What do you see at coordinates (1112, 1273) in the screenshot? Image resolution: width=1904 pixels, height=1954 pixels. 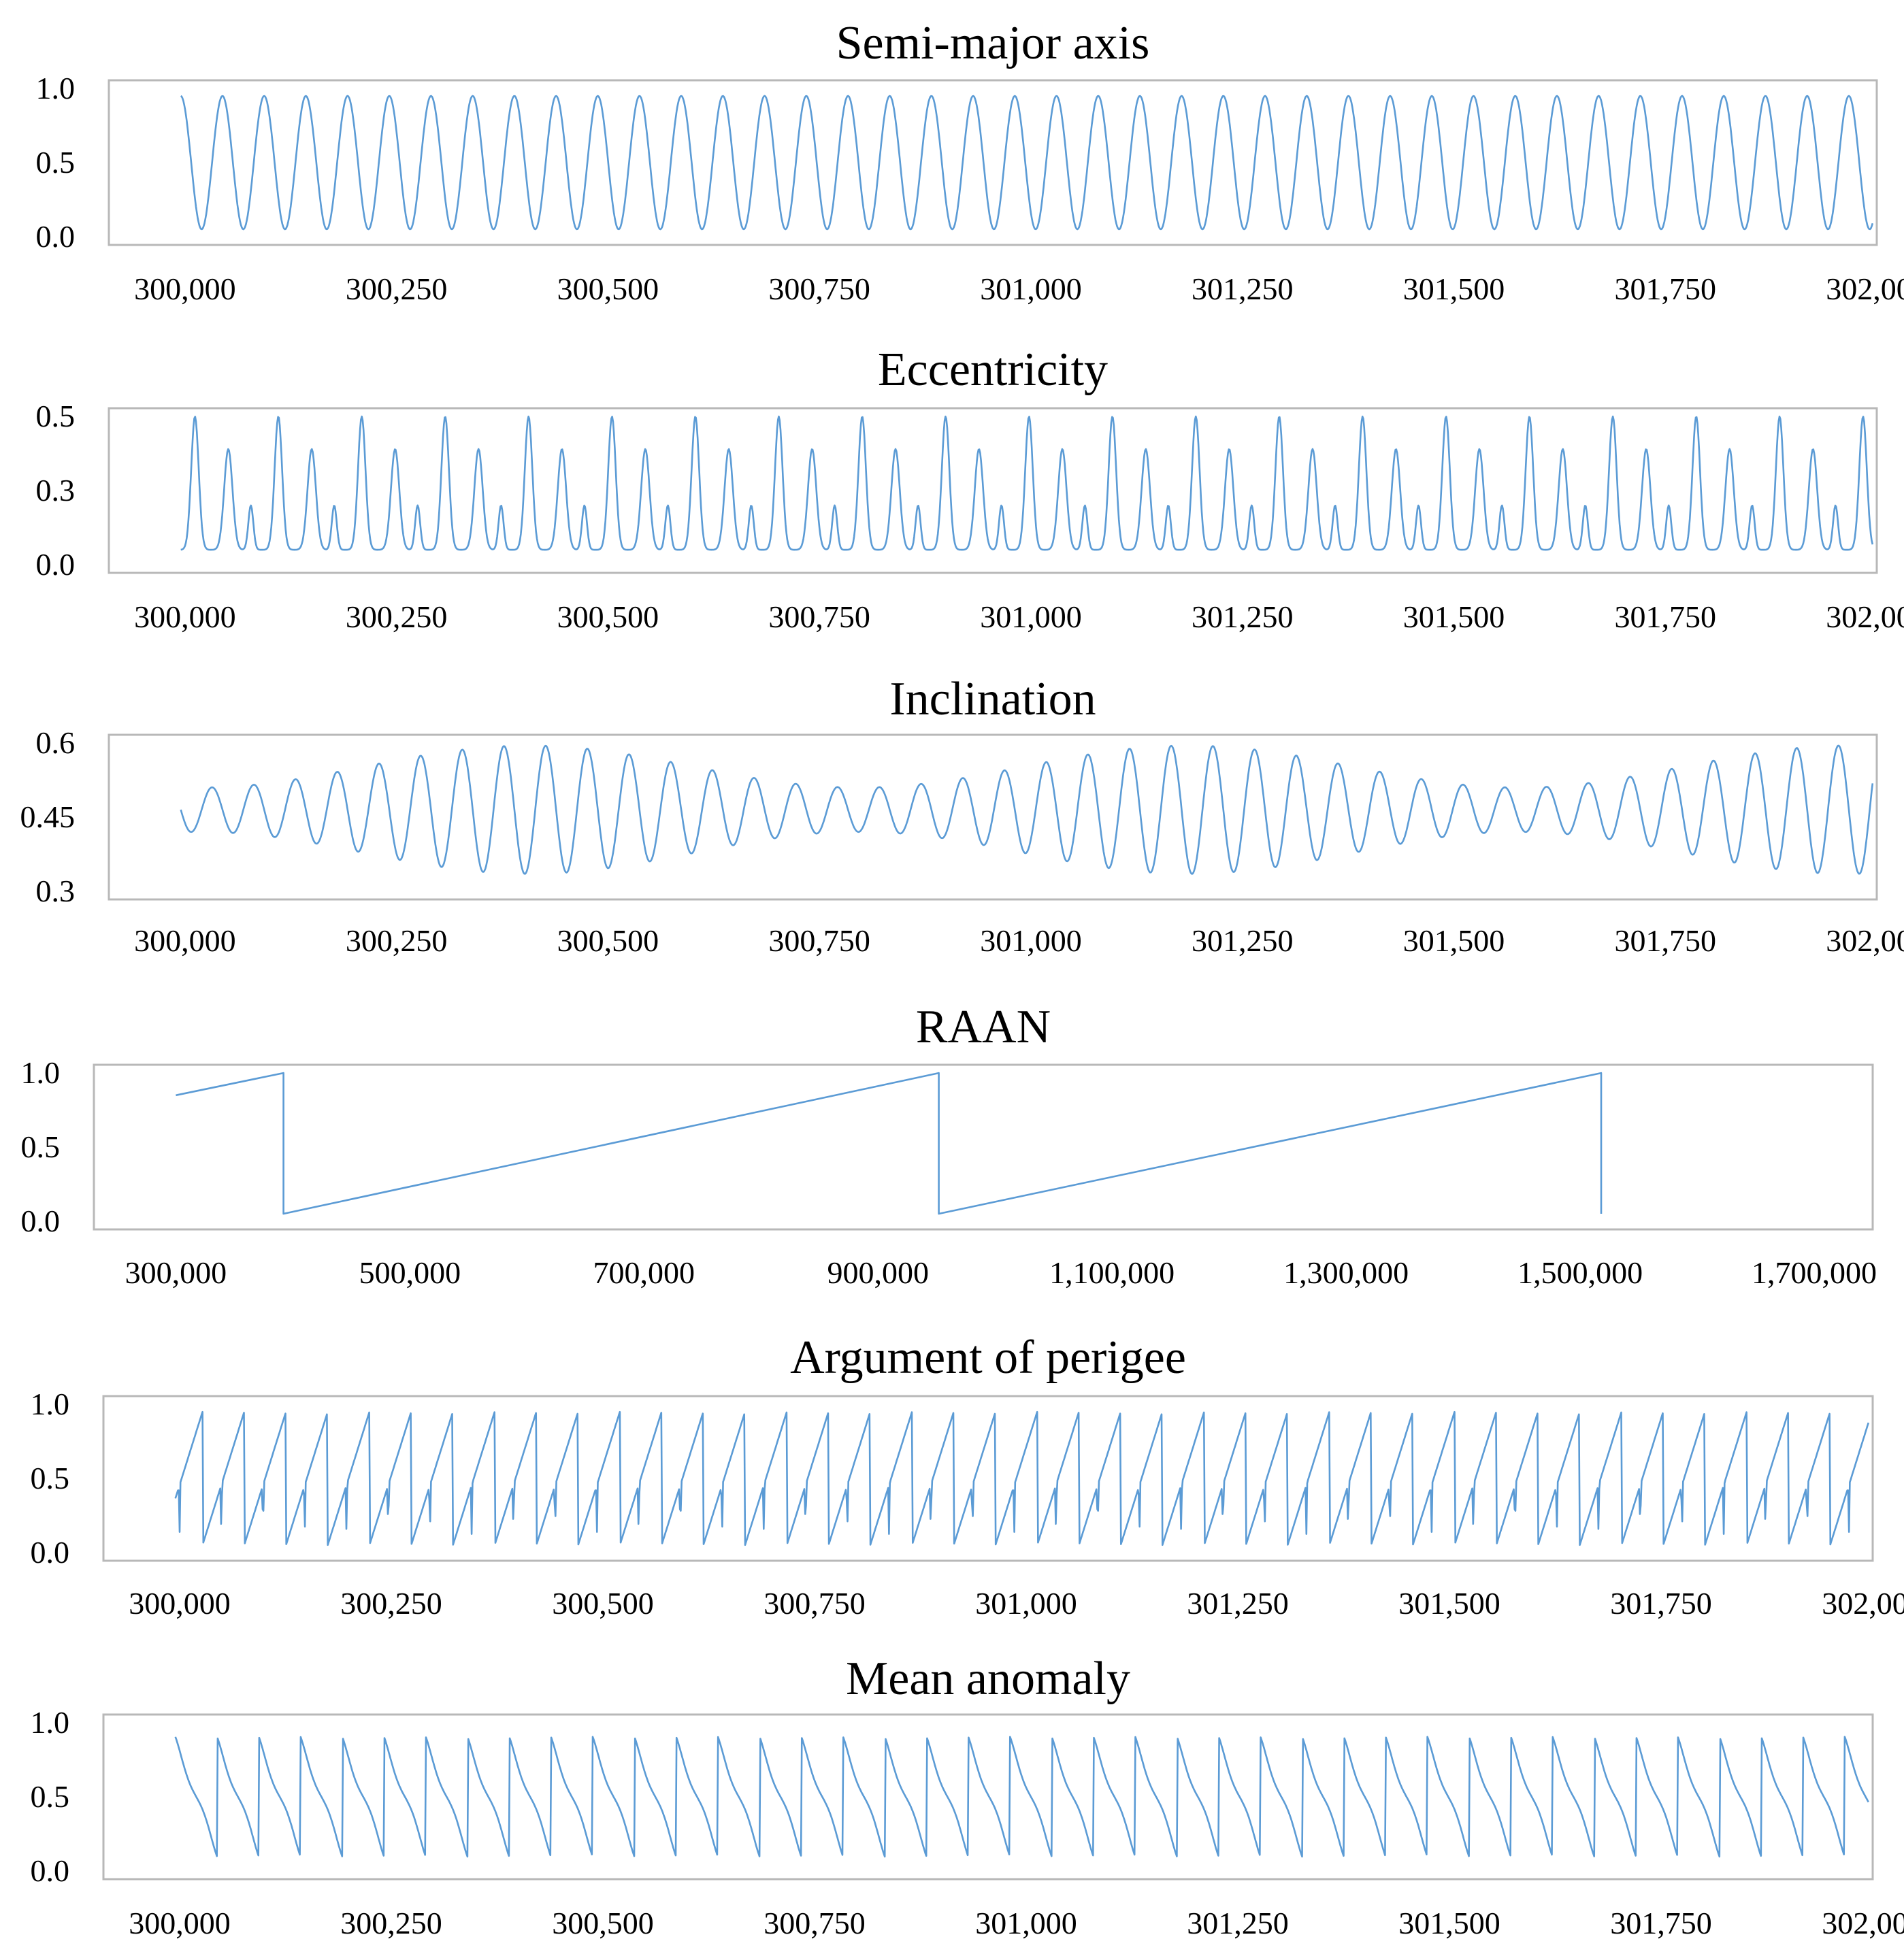 I see `x-tick-label: 1,100,000` at bounding box center [1112, 1273].